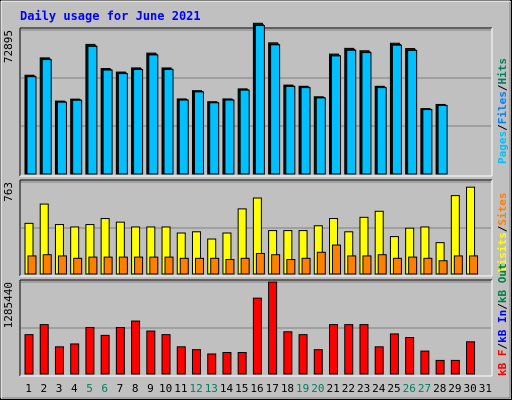  What do you see at coordinates (195, 388) in the screenshot?
I see `x-tick-label: 12` at bounding box center [195, 388].